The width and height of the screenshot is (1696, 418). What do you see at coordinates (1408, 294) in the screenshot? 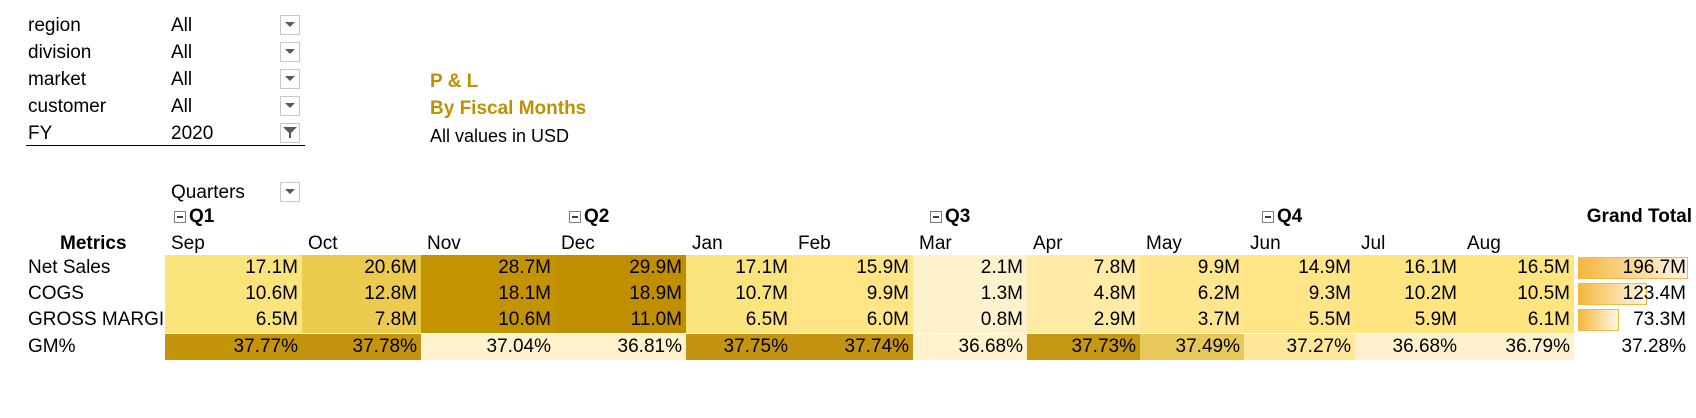
I see `value-cell: 10.2M` at bounding box center [1408, 294].